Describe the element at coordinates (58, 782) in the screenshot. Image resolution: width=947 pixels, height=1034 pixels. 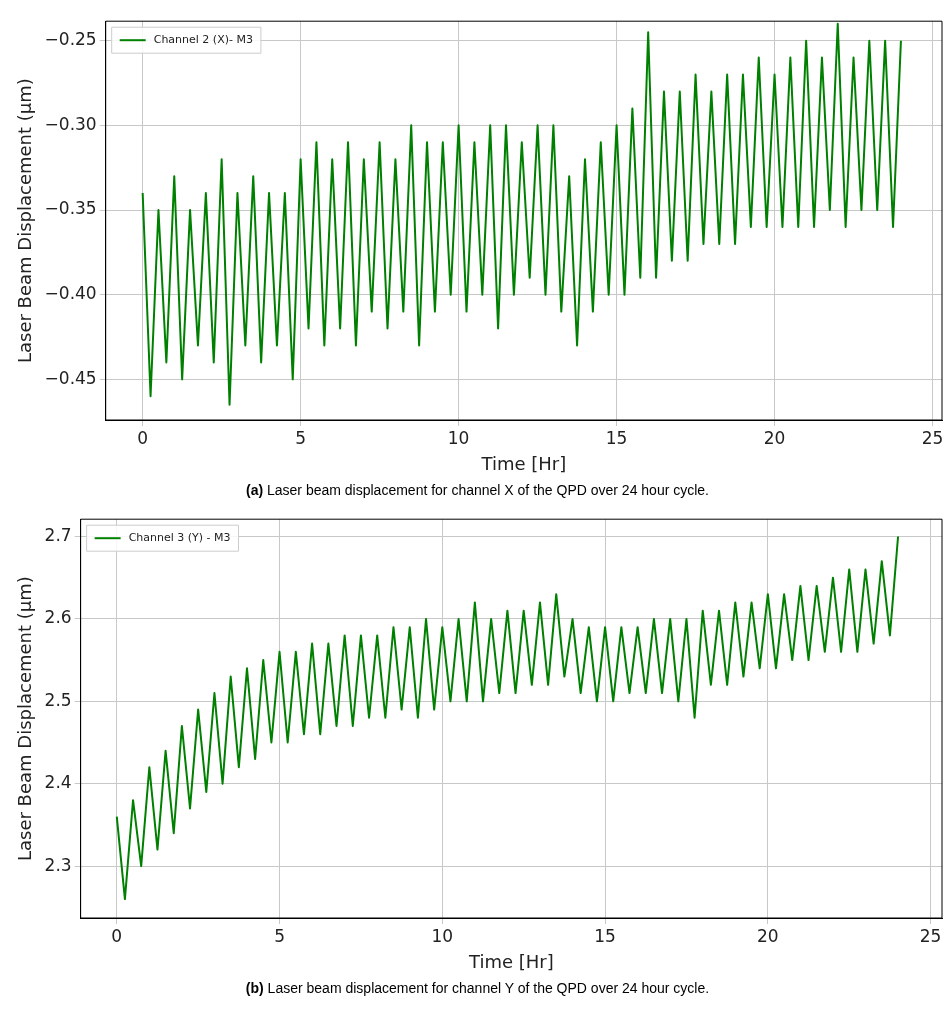
I see `y-tick-label: 2.4` at that location.